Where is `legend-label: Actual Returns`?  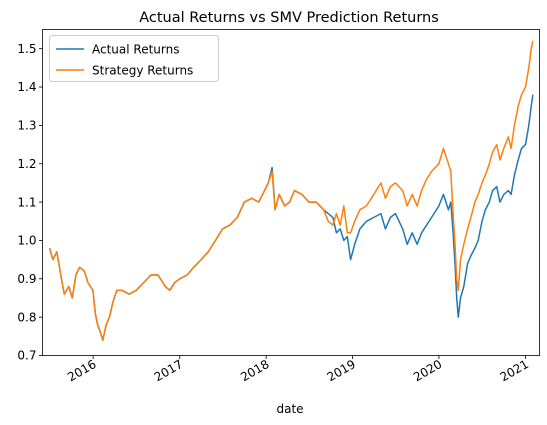
legend-label: Actual Returns is located at coordinates (135, 49).